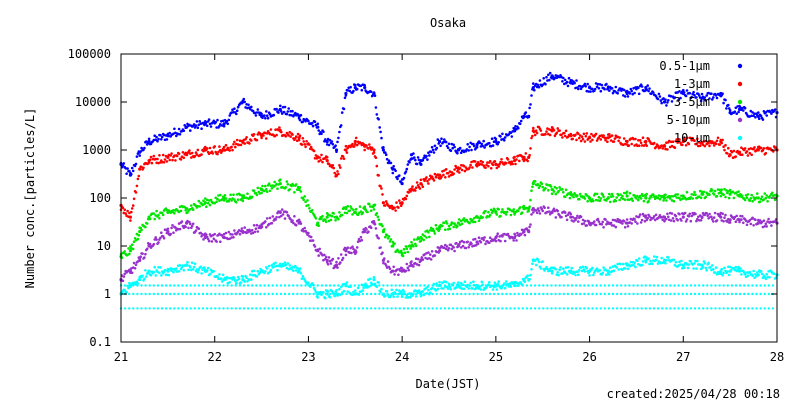 Image resolution: width=800 pixels, height=404 pixels. What do you see at coordinates (740, 120) in the screenshot?
I see `legend-marker` at bounding box center [740, 120].